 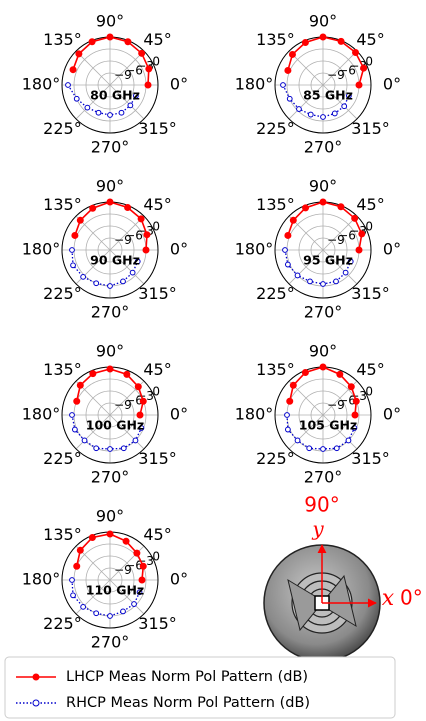 What do you see at coordinates (187, 677) in the screenshot?
I see `legend-label: LHCP Meas Norm Pol Pattern (dB)` at bounding box center [187, 677].